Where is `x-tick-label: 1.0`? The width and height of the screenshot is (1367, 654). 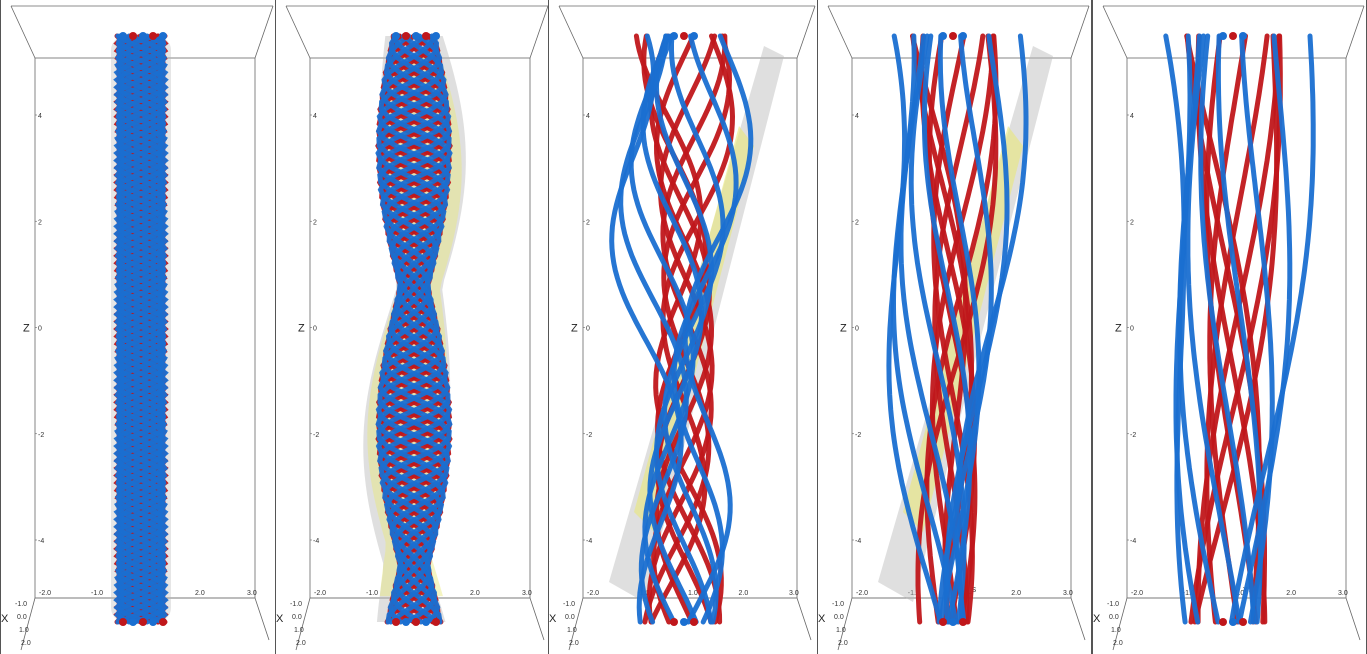
x-tick-label: 1.0 is located at coordinates (1240, 593).